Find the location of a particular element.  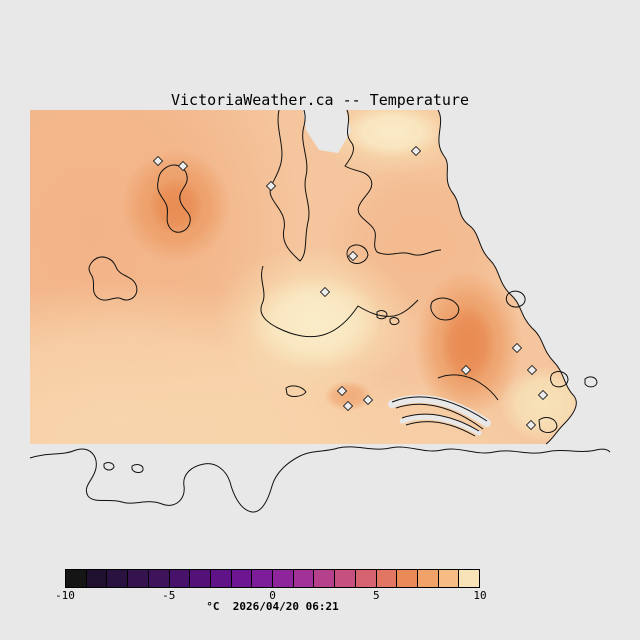

colorbar-segments is located at coordinates (272, 578).